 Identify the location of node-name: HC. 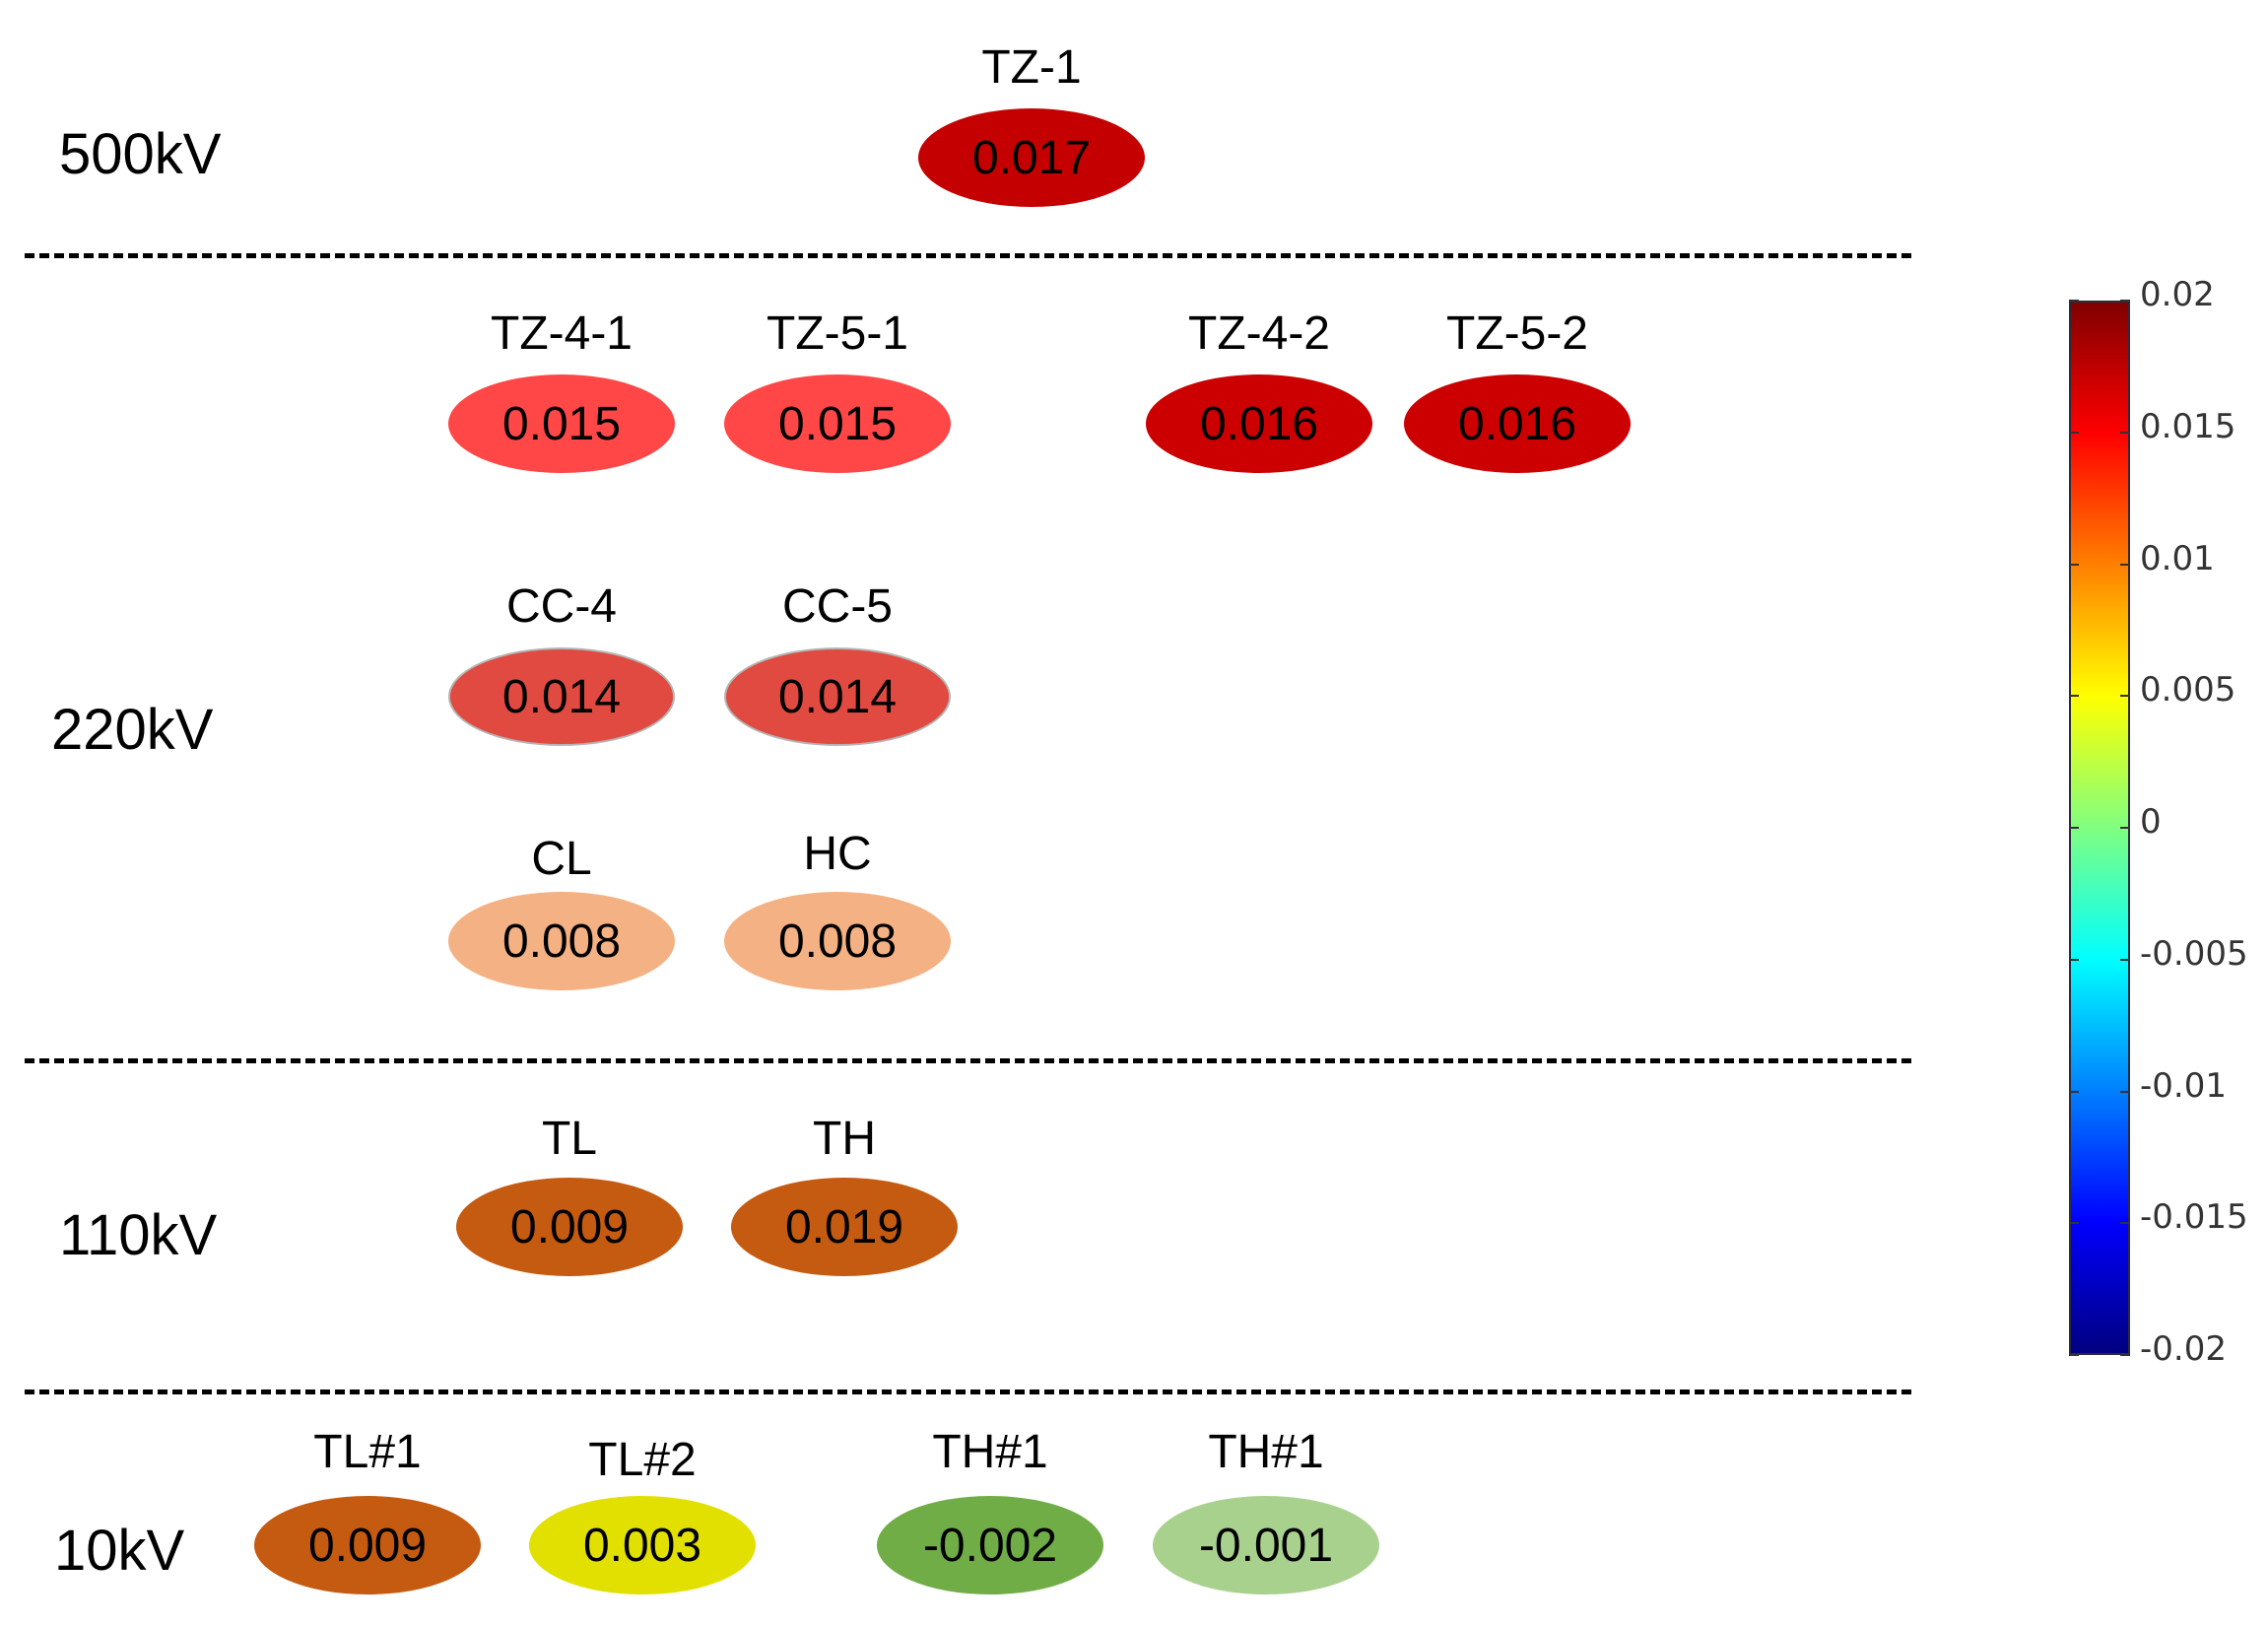
(837, 854).